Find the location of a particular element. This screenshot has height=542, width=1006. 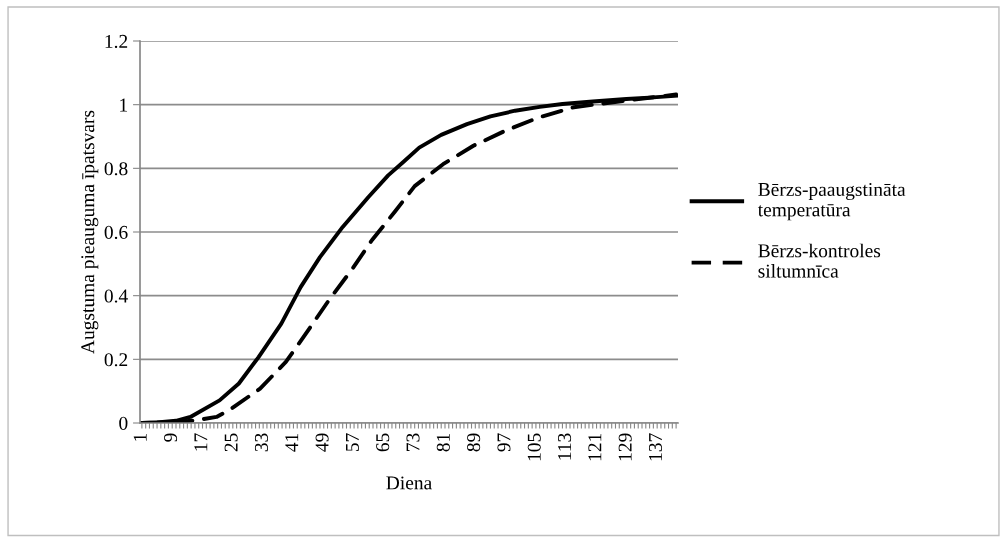

x-tick-label: 73 is located at coordinates (413, 442).